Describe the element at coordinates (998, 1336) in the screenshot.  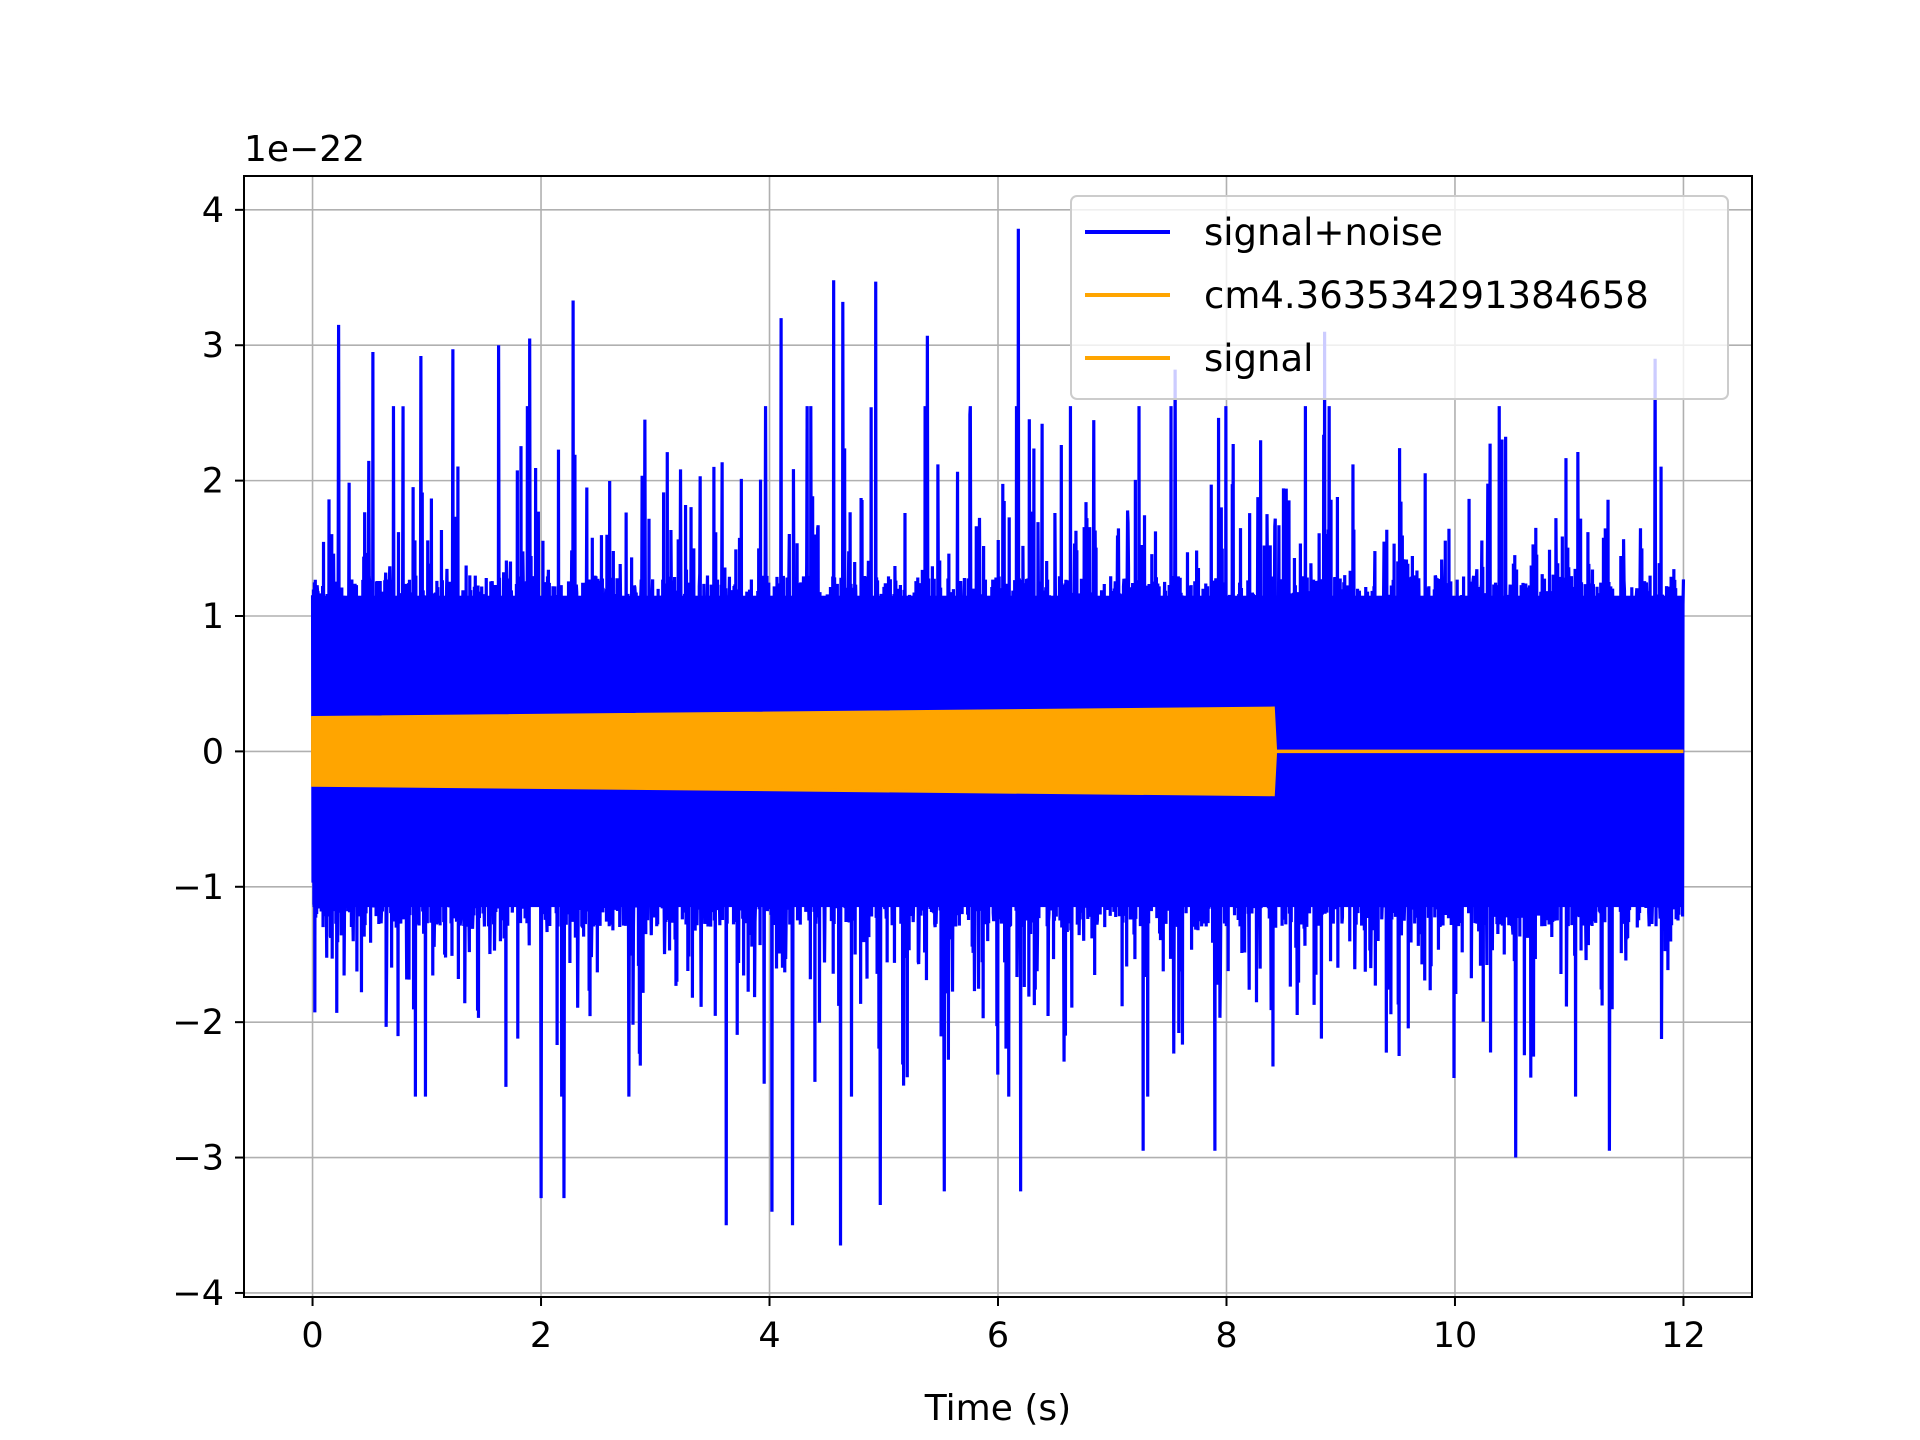
I see `x-tick-label: 6` at that location.